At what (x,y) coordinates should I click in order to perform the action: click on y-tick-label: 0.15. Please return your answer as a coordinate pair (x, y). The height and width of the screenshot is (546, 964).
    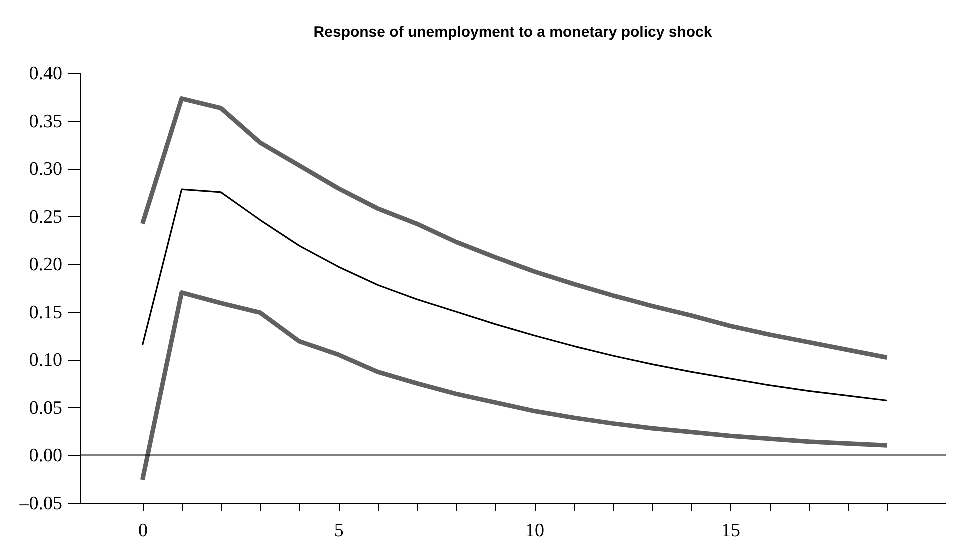
    Looking at the image, I should click on (45, 313).